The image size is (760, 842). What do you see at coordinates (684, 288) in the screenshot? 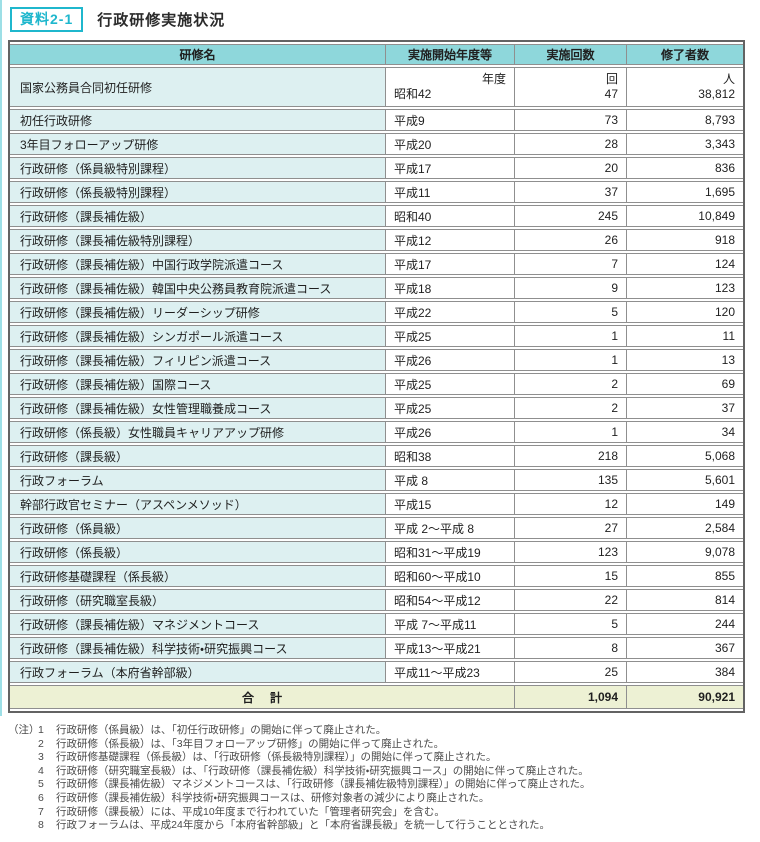
I see `cell-completed-count: 123` at bounding box center [684, 288].